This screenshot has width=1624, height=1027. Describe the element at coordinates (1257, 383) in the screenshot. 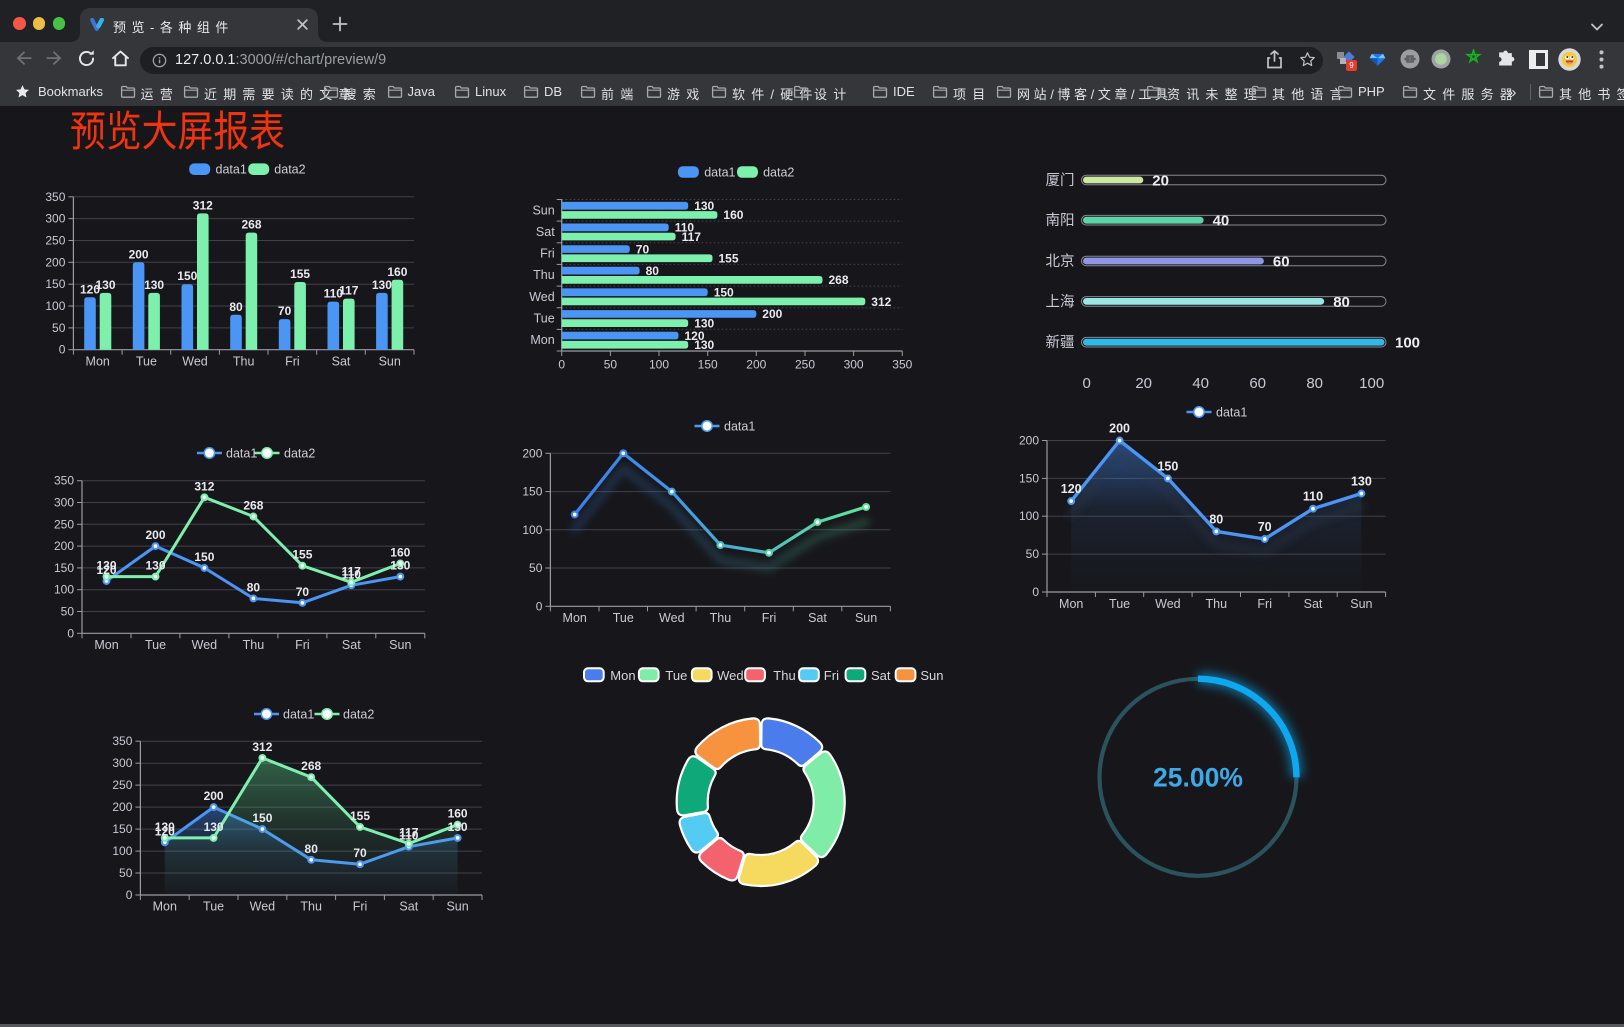

I see `svg-text: 60` at that location.